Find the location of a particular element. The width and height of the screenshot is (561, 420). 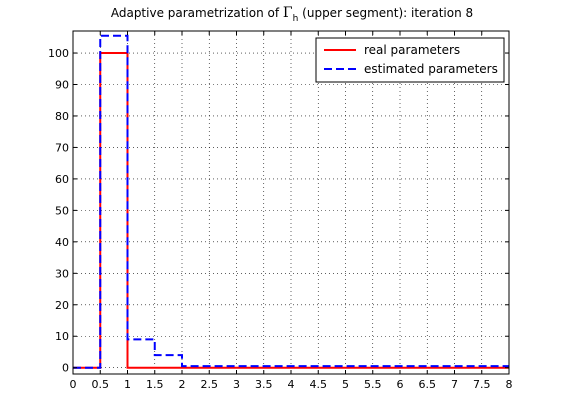

y-tick-label: 60 is located at coordinates (62, 179).